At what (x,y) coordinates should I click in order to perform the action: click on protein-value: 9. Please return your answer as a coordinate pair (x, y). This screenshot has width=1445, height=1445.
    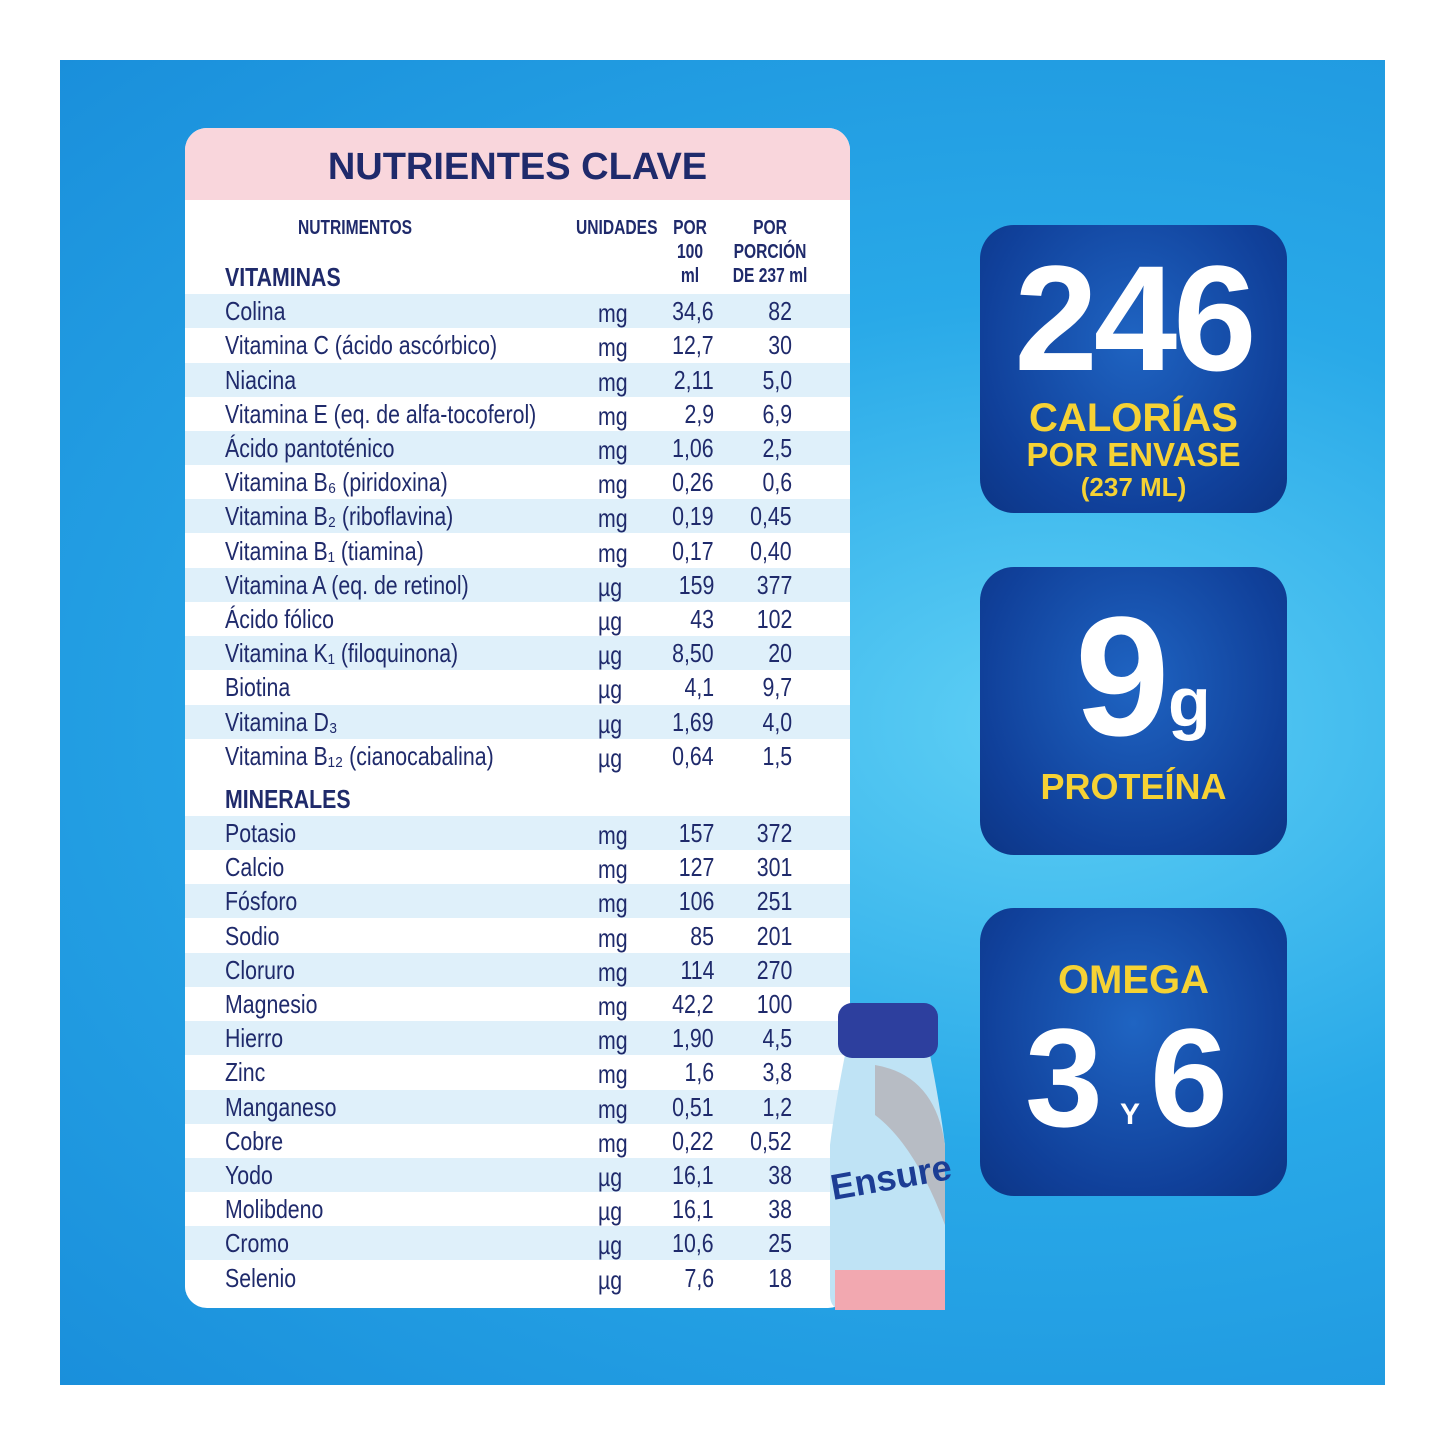
    Looking at the image, I should click on (1122, 677).